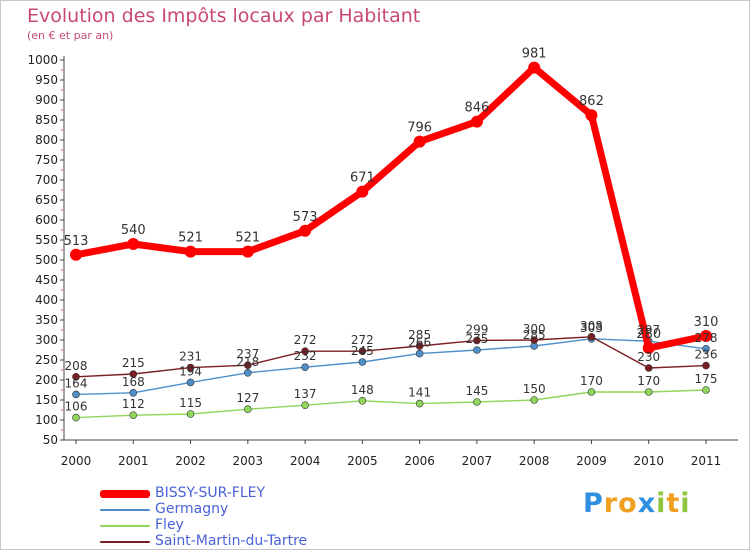  Describe the element at coordinates (419, 393) in the screenshot. I see `data-label: 141` at that location.